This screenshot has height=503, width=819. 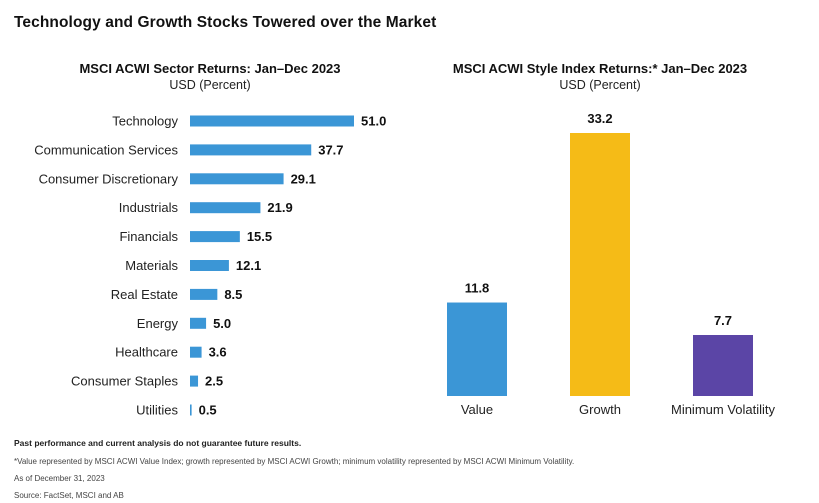 I want to click on sector-value-label: 21.9, so click(x=279, y=207).